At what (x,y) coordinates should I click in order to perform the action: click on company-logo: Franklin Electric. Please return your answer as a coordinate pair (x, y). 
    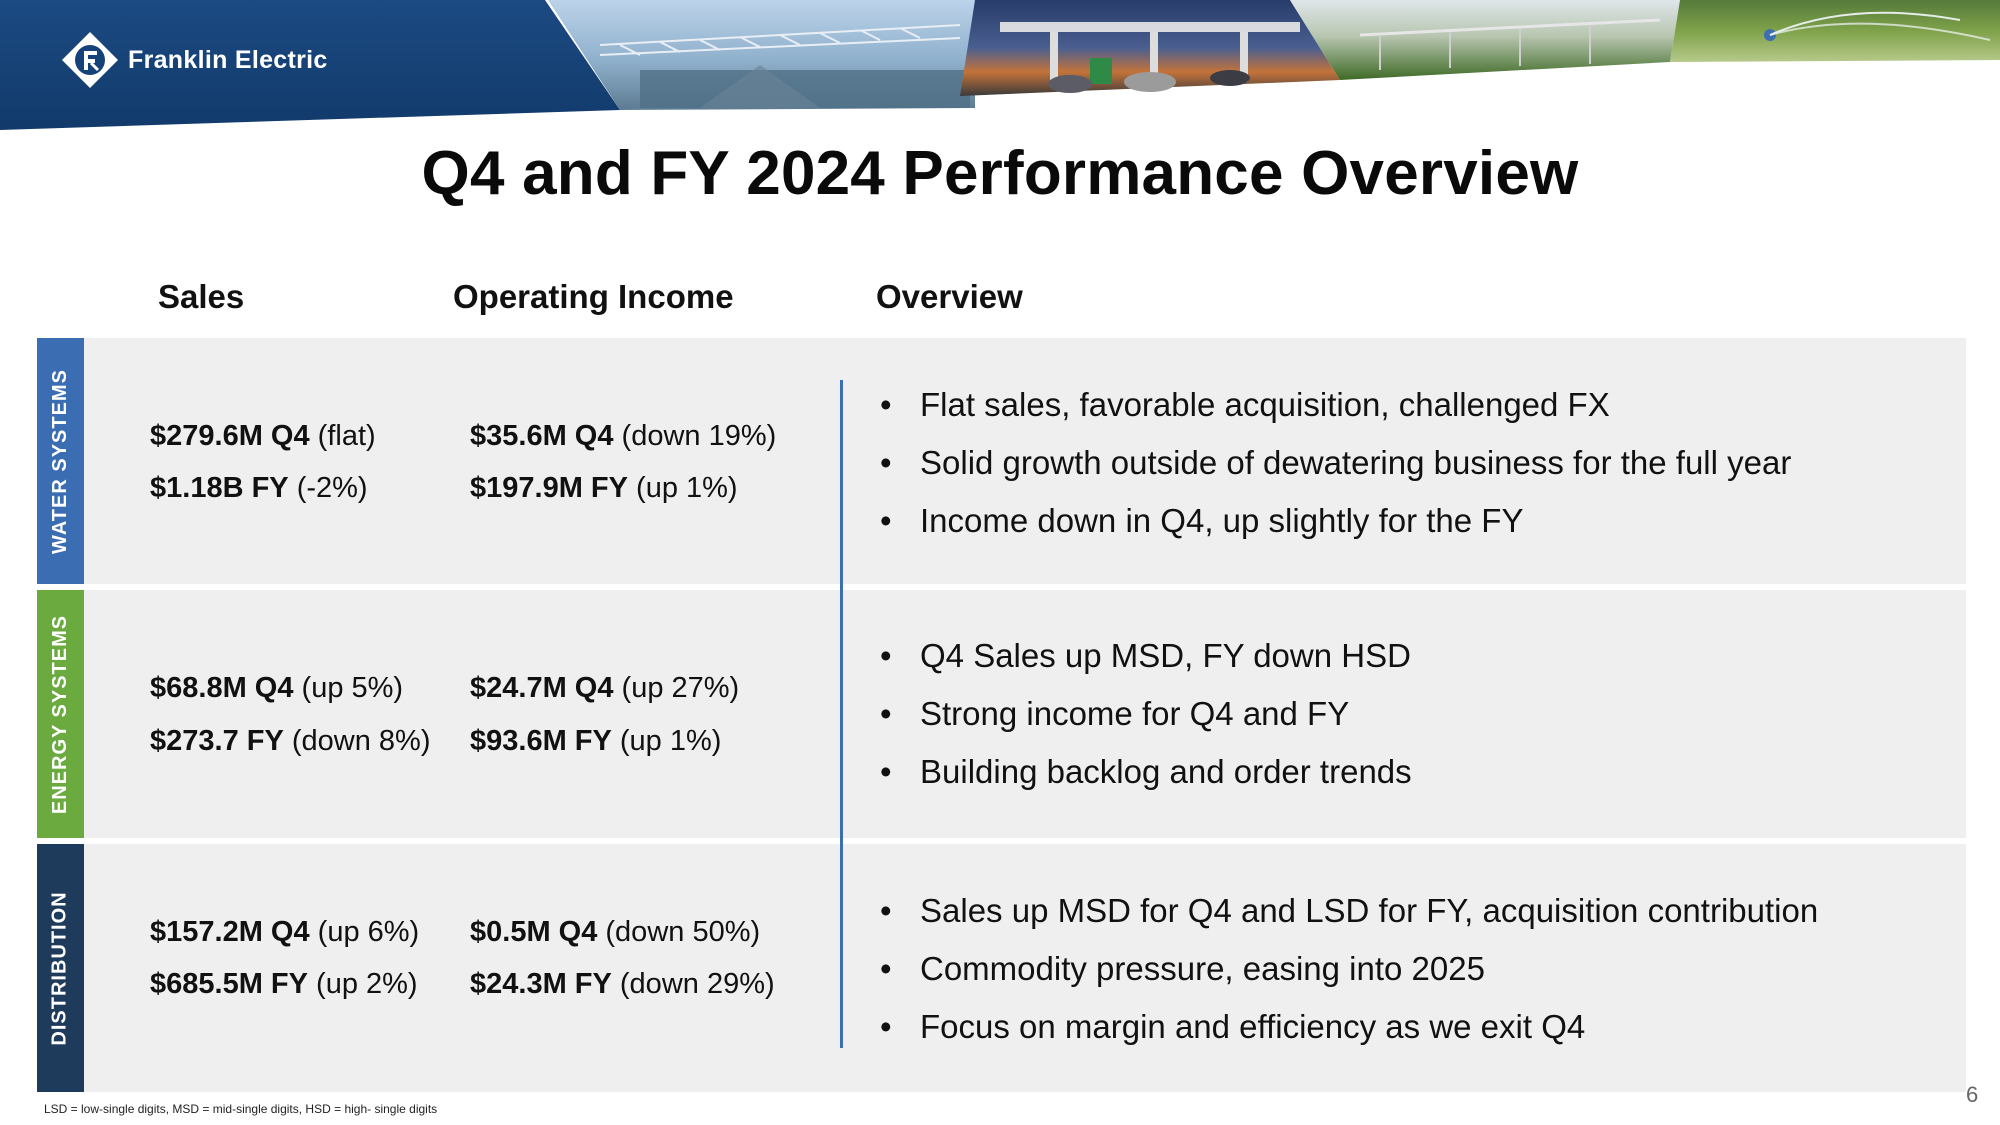
    Looking at the image, I should click on (194, 60).